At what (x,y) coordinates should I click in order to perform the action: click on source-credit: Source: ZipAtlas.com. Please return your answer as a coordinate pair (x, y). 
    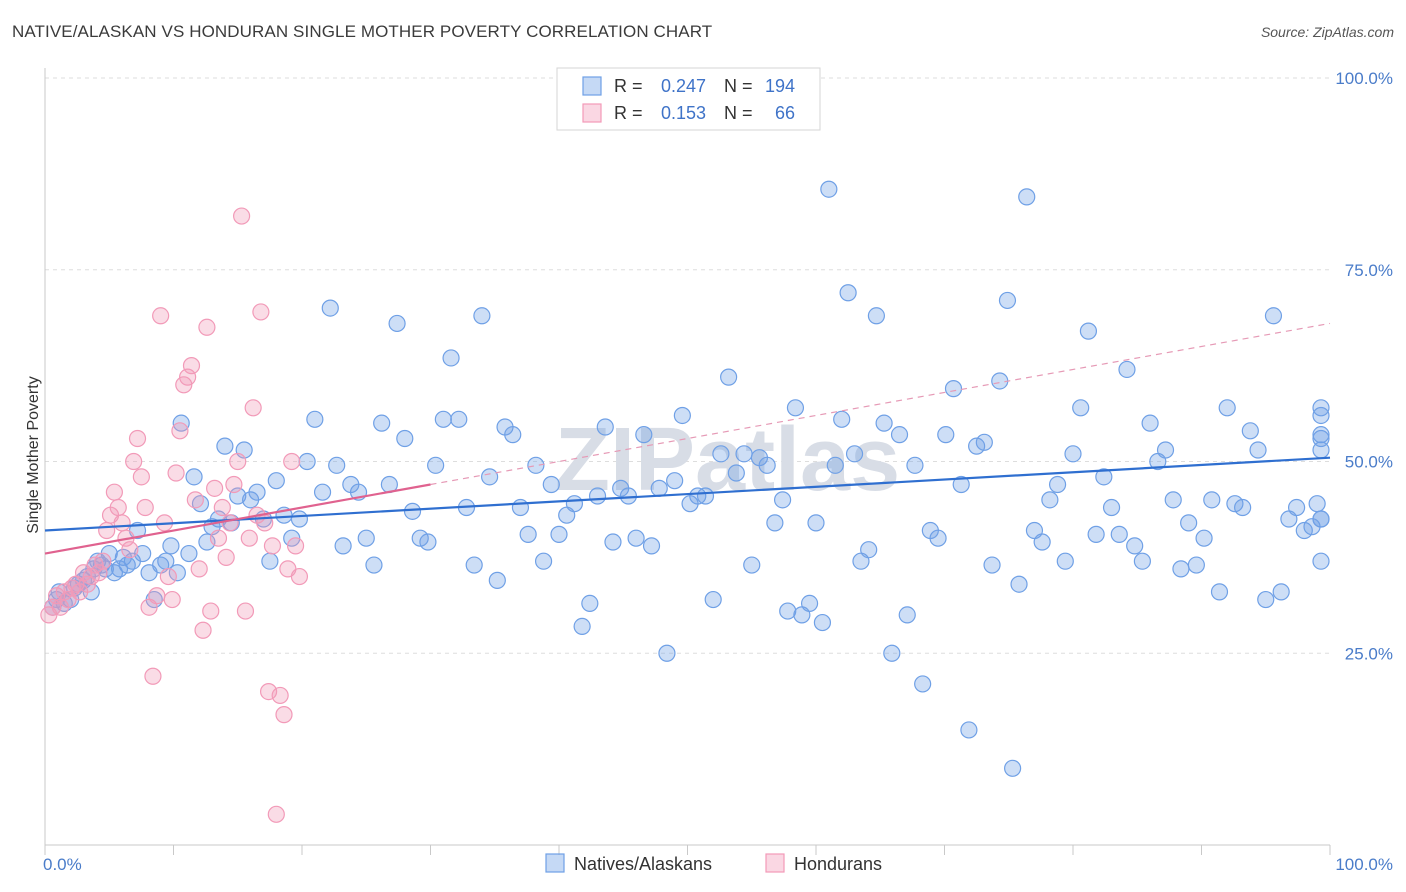
    Looking at the image, I should click on (1327, 32).